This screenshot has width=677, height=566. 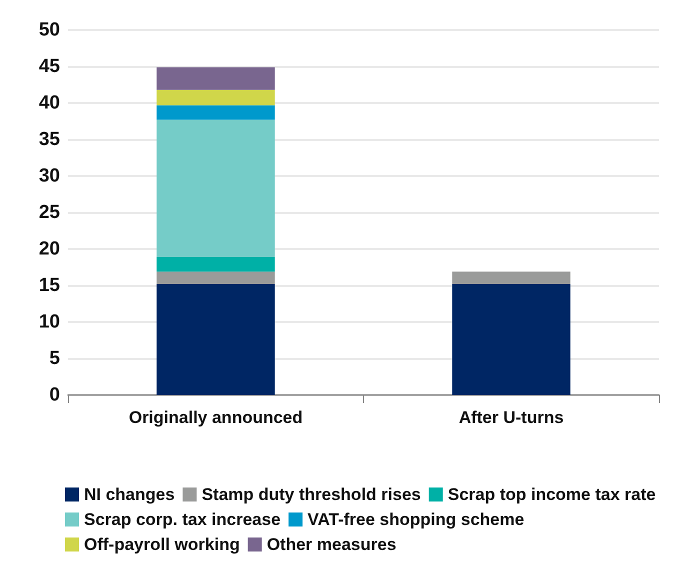 What do you see at coordinates (162, 544) in the screenshot?
I see `legend-label: Off-payroll working` at bounding box center [162, 544].